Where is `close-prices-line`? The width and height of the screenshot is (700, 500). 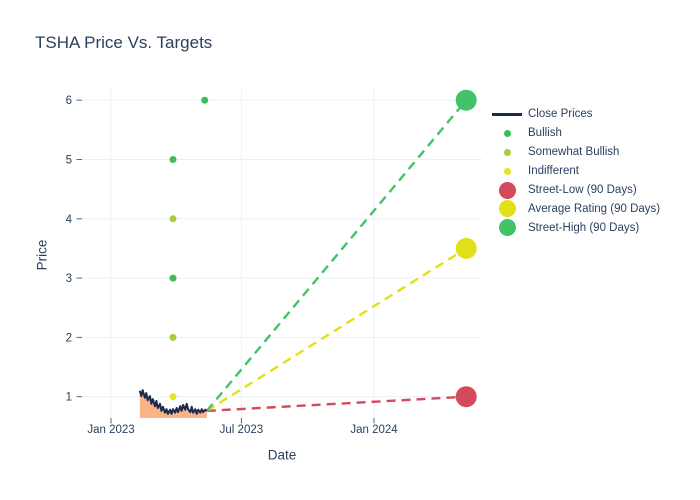 close-prices-line is located at coordinates (173, 402).